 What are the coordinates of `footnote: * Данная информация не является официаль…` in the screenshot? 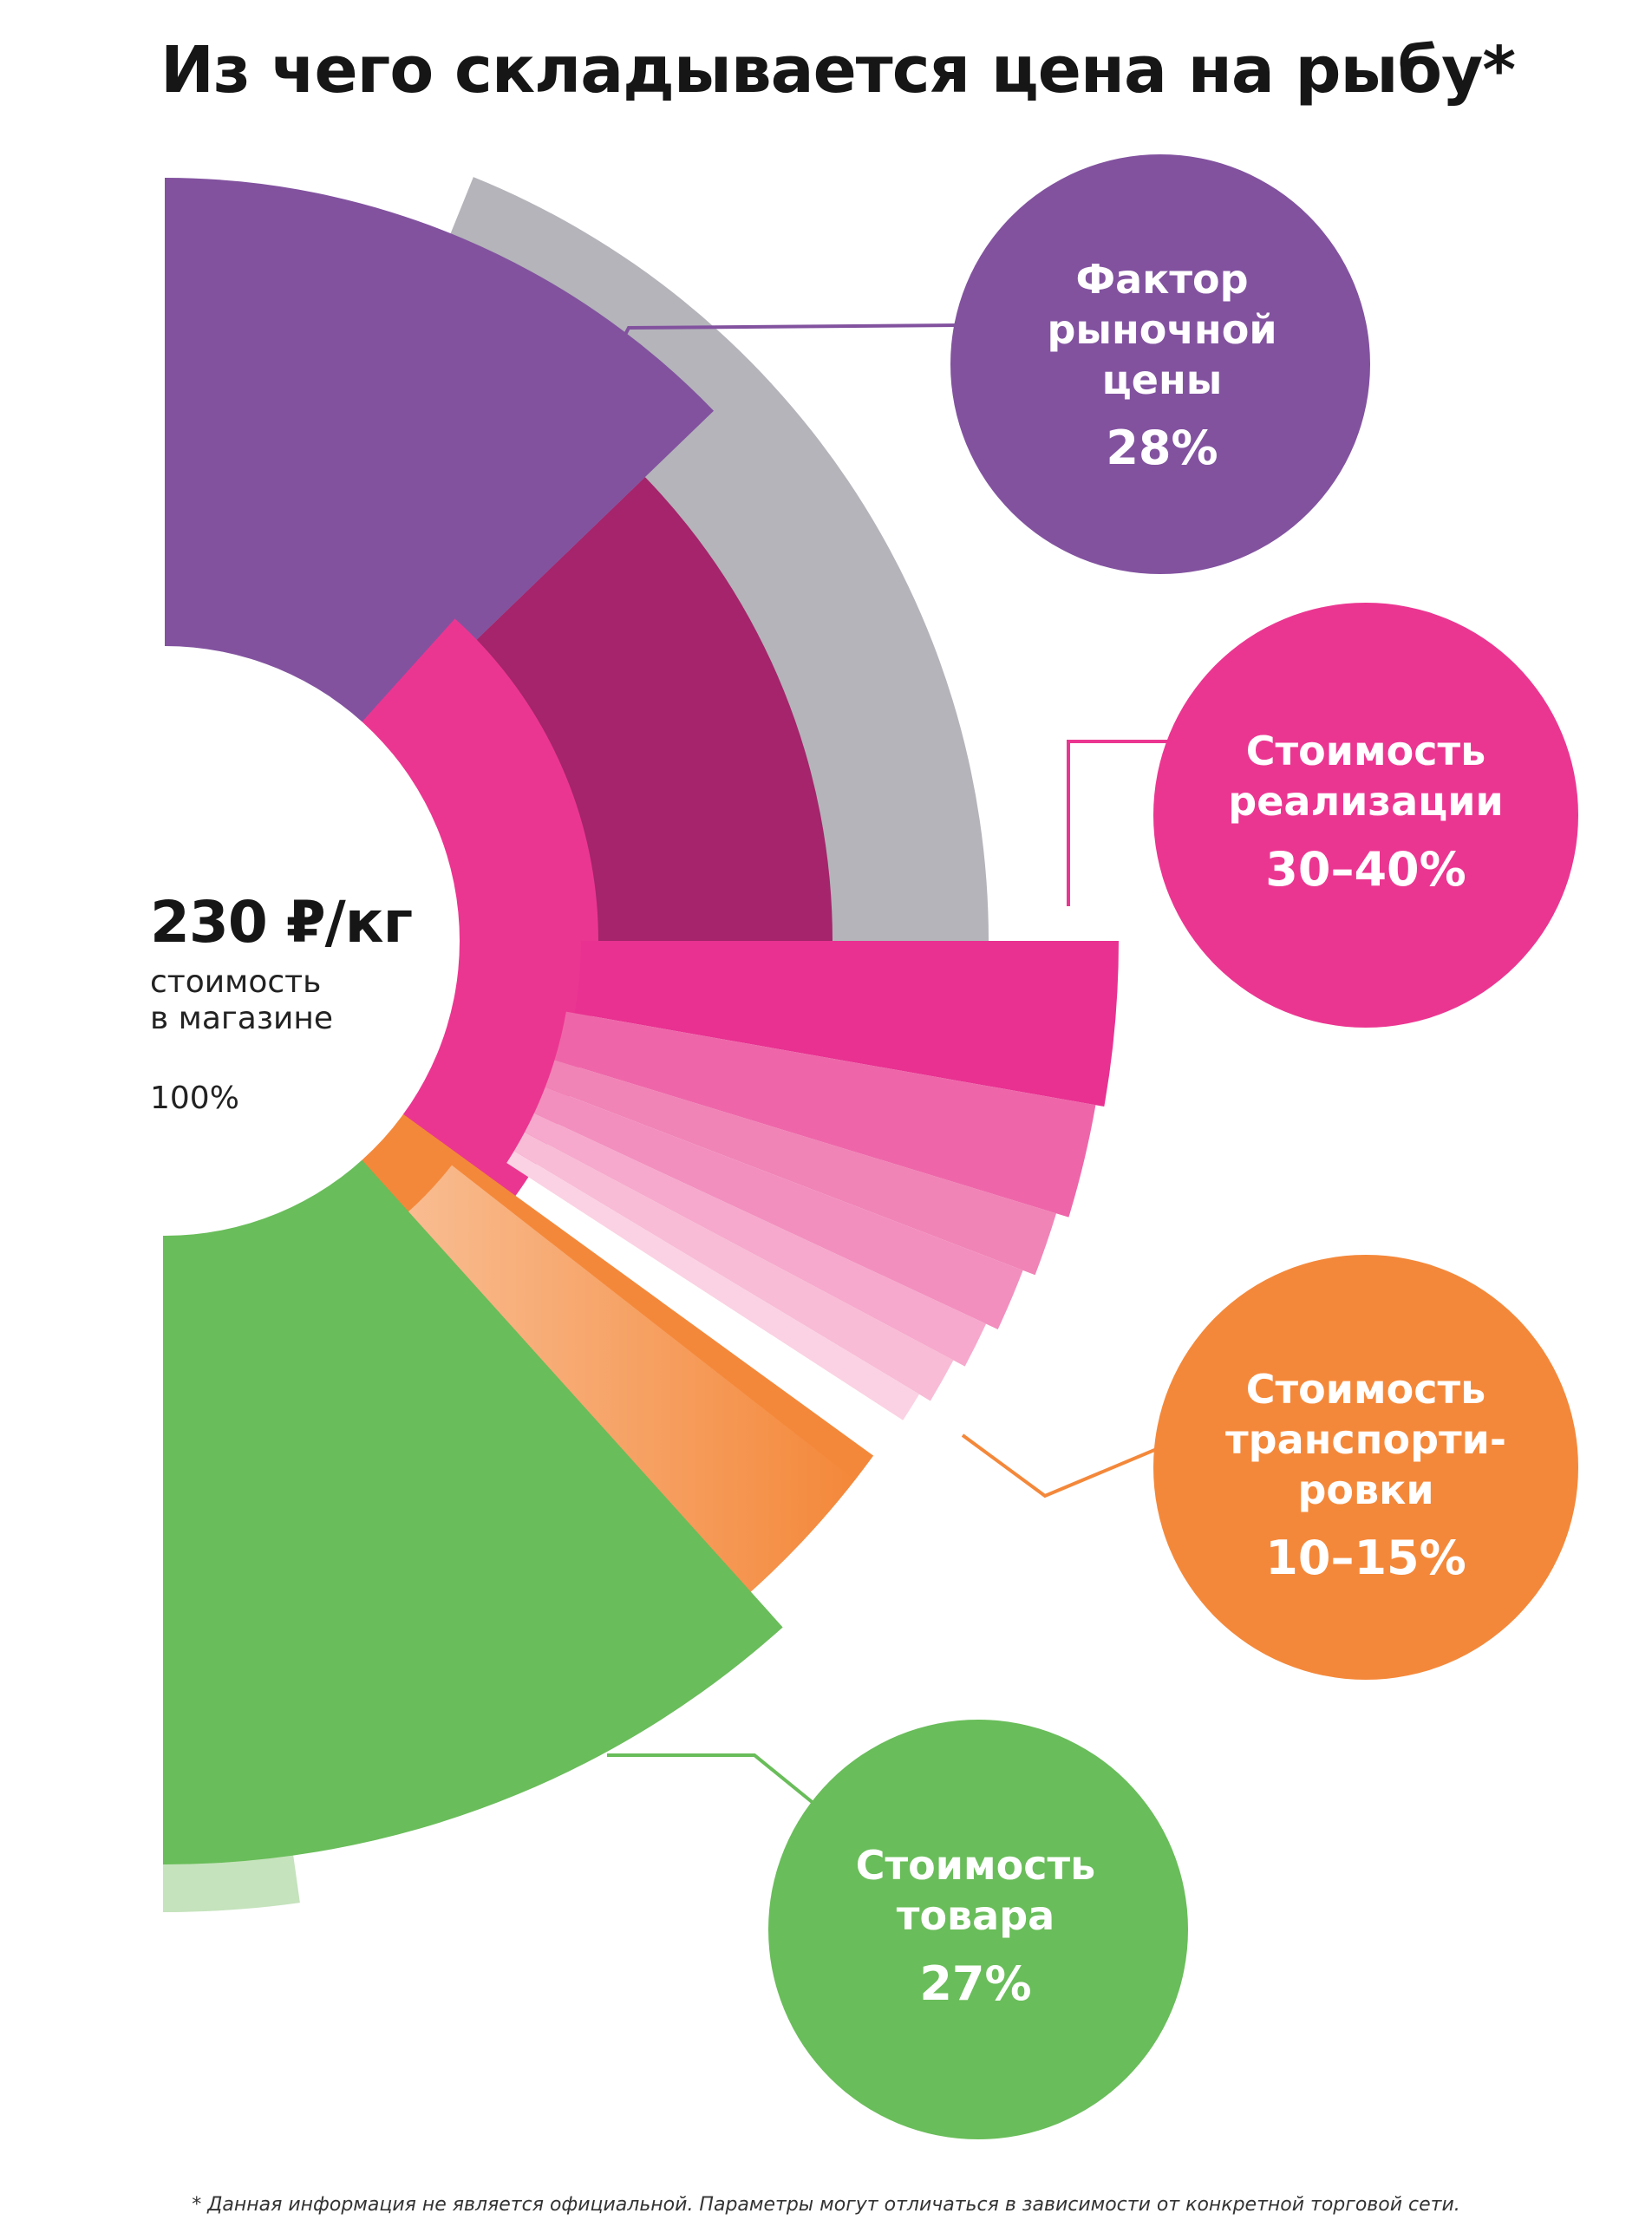 It's located at (826, 2205).